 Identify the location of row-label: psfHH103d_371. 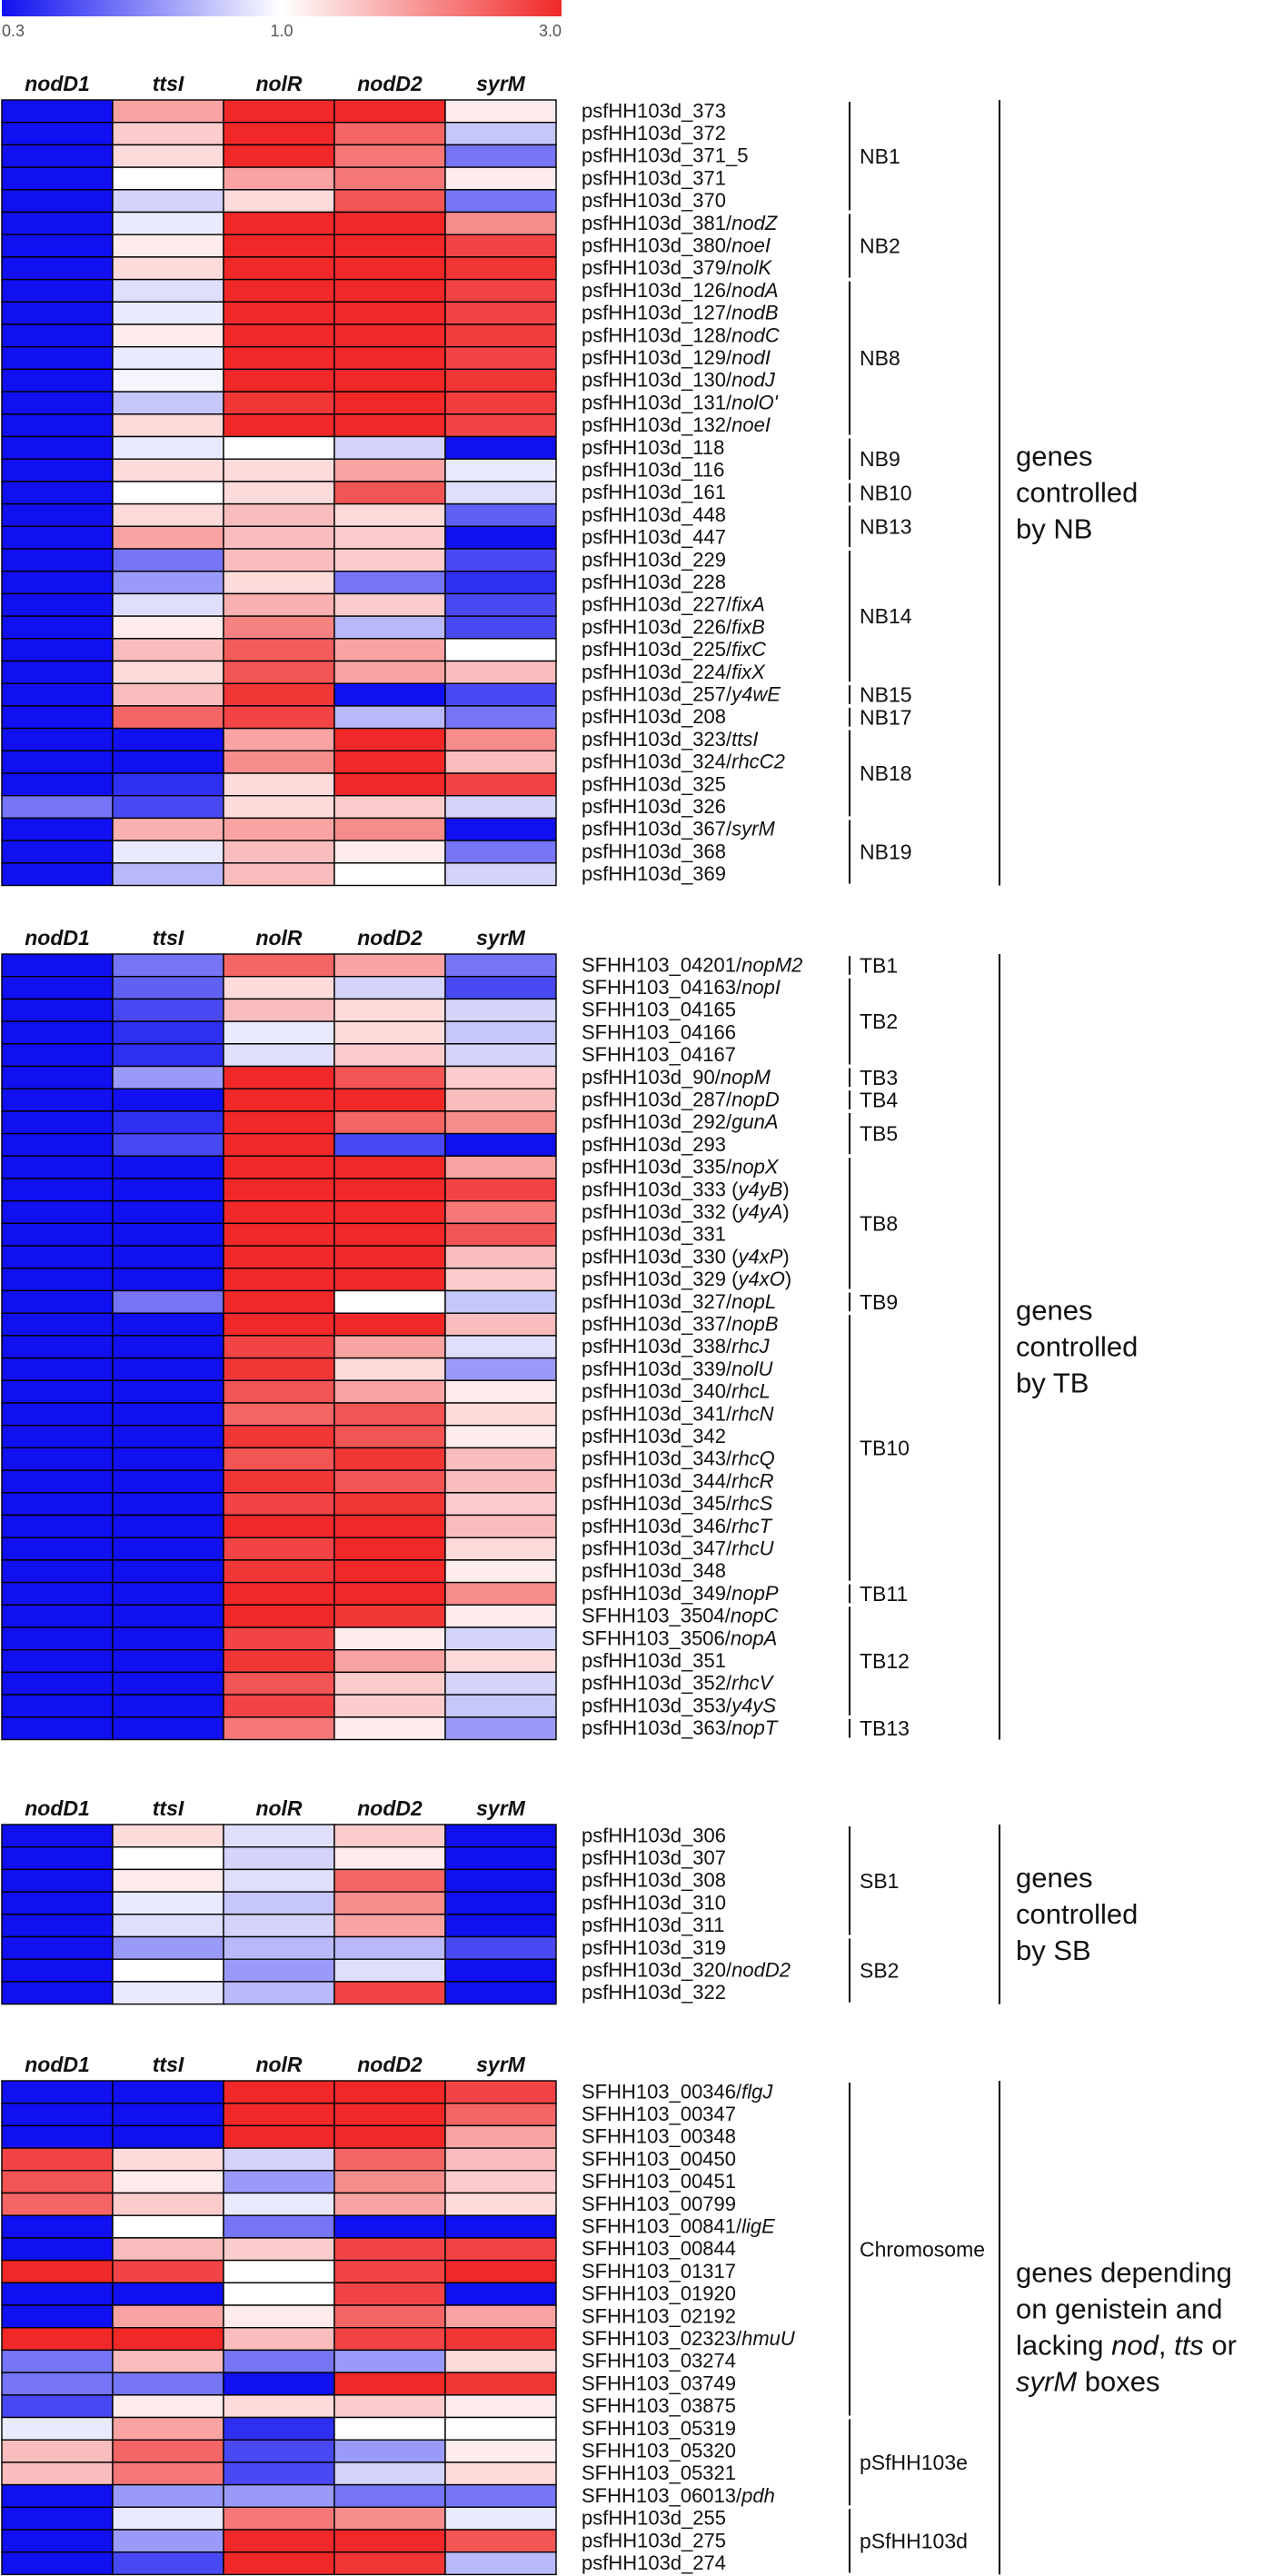
(654, 177).